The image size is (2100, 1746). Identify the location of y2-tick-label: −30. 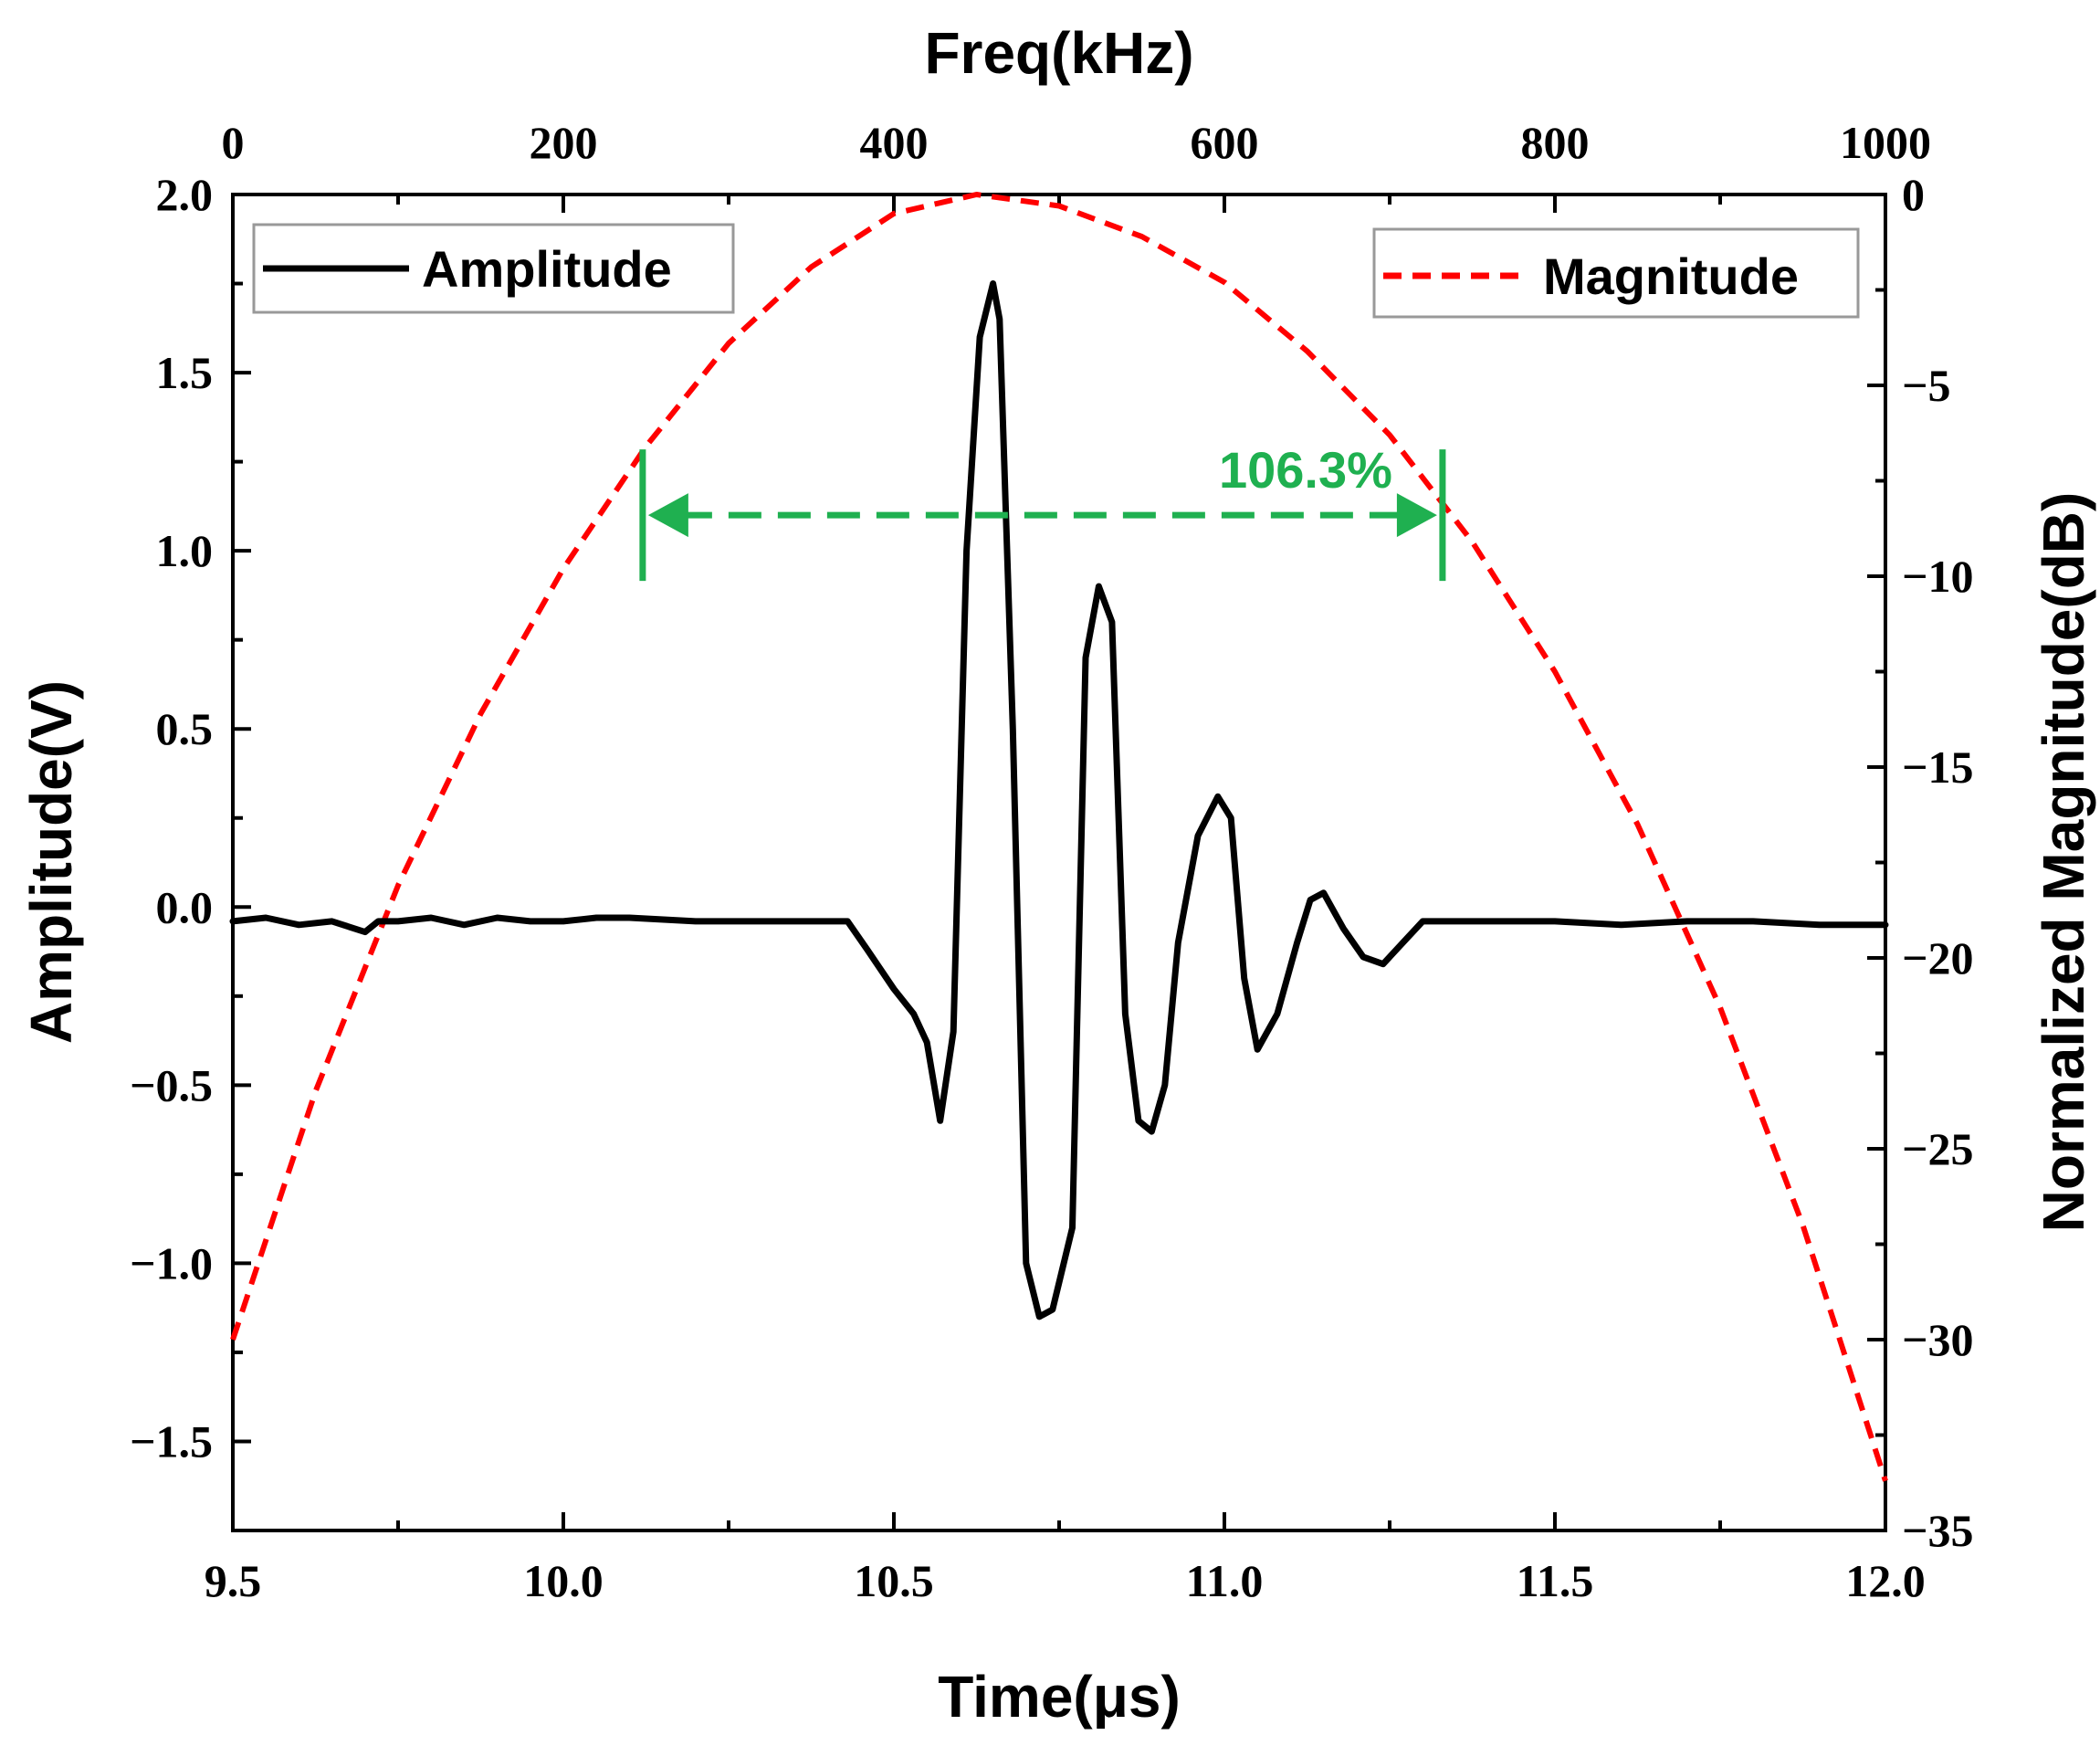
(1938, 1340).